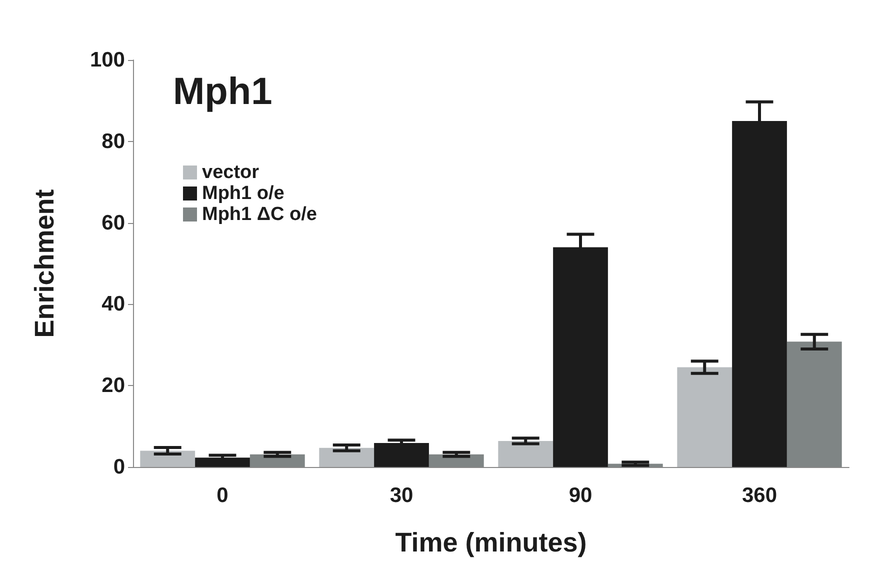 The width and height of the screenshot is (877, 588). What do you see at coordinates (243, 193) in the screenshot?
I see `legend-label: Mph1 o/e` at bounding box center [243, 193].